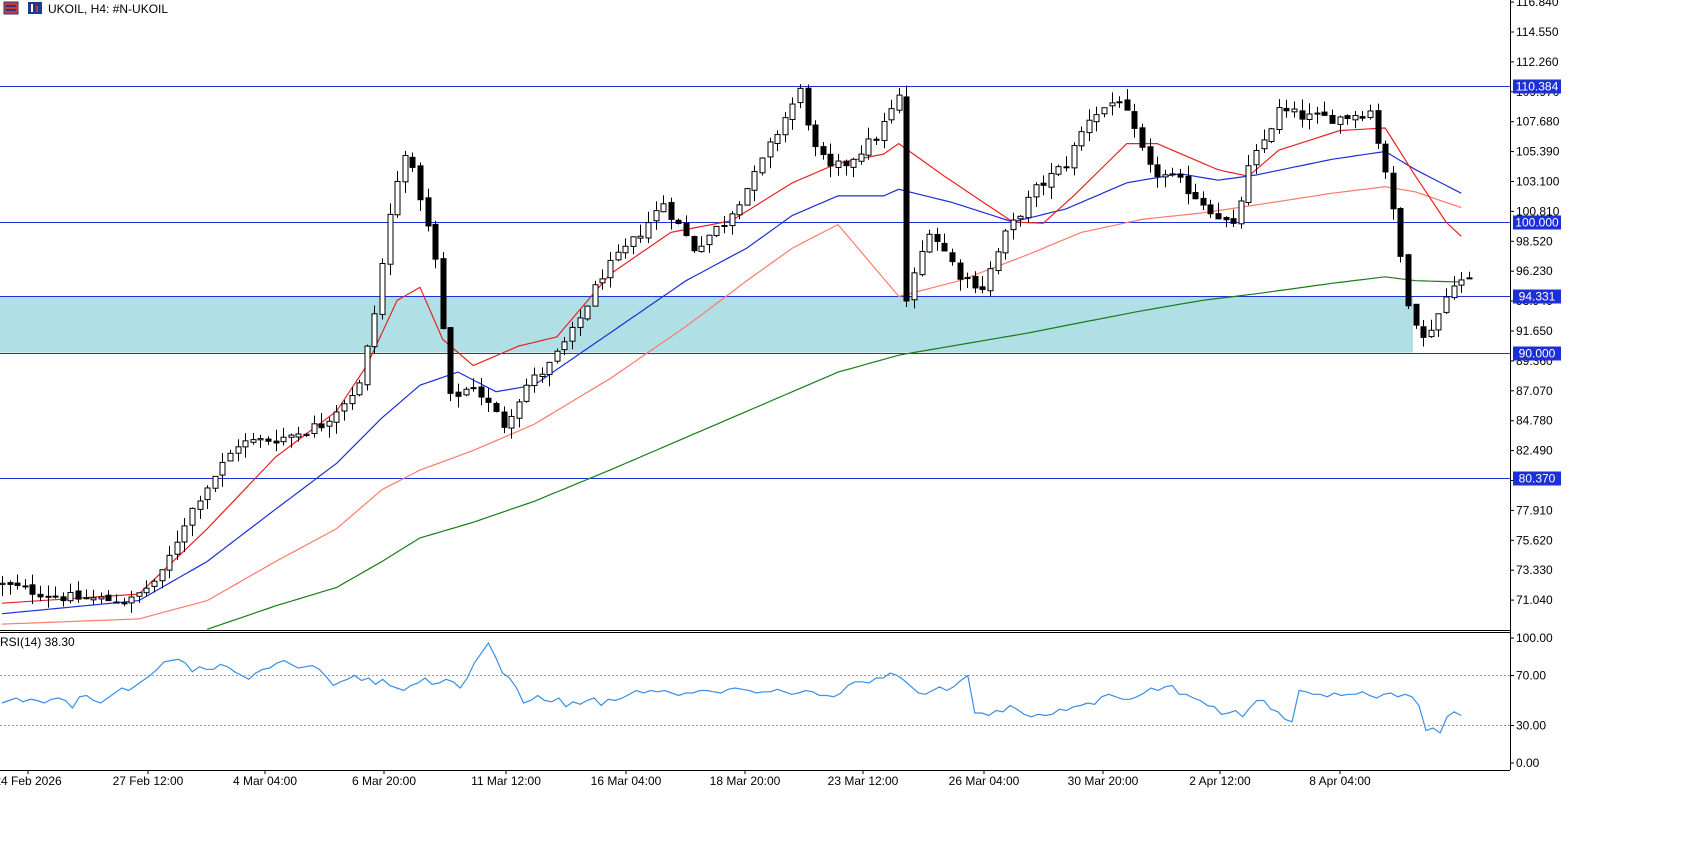 This screenshot has width=1681, height=846. What do you see at coordinates (1534, 570) in the screenshot?
I see `price-tick-label: 73.330` at bounding box center [1534, 570].